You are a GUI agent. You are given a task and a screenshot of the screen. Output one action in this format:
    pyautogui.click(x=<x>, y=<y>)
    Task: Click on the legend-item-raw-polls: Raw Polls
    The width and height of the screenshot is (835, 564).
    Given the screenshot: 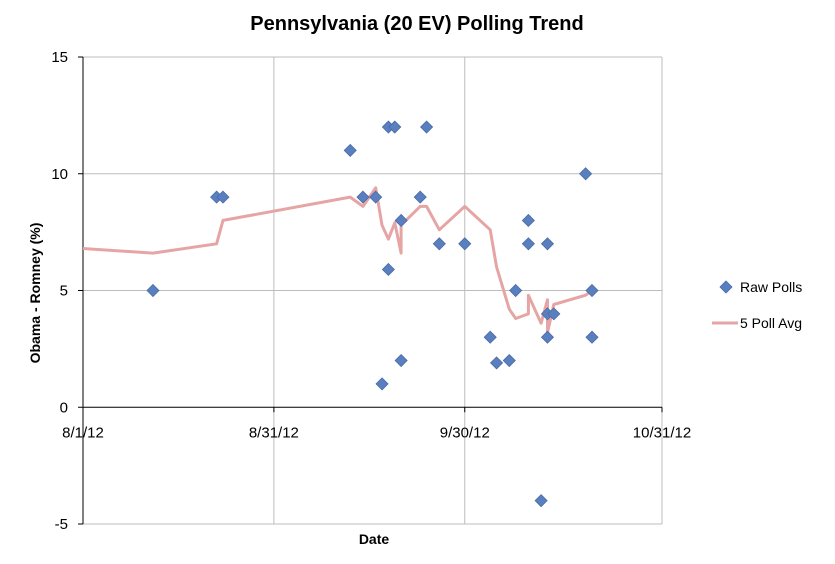 What is the action you would take?
    pyautogui.click(x=760, y=287)
    